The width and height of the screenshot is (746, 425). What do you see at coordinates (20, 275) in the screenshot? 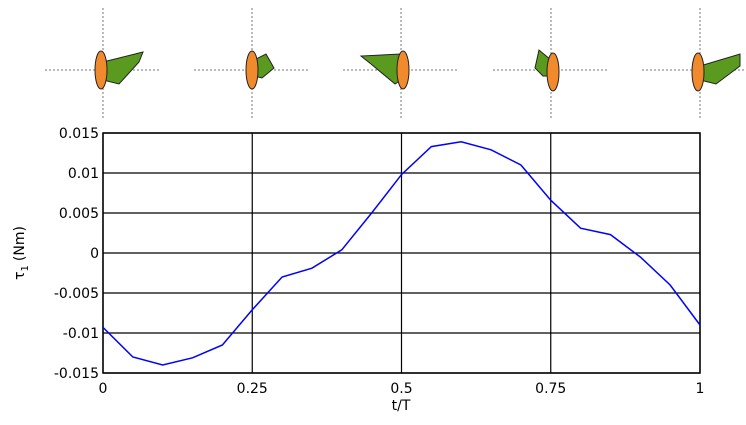
I see `y-label-symbol: τ` at bounding box center [20, 275].